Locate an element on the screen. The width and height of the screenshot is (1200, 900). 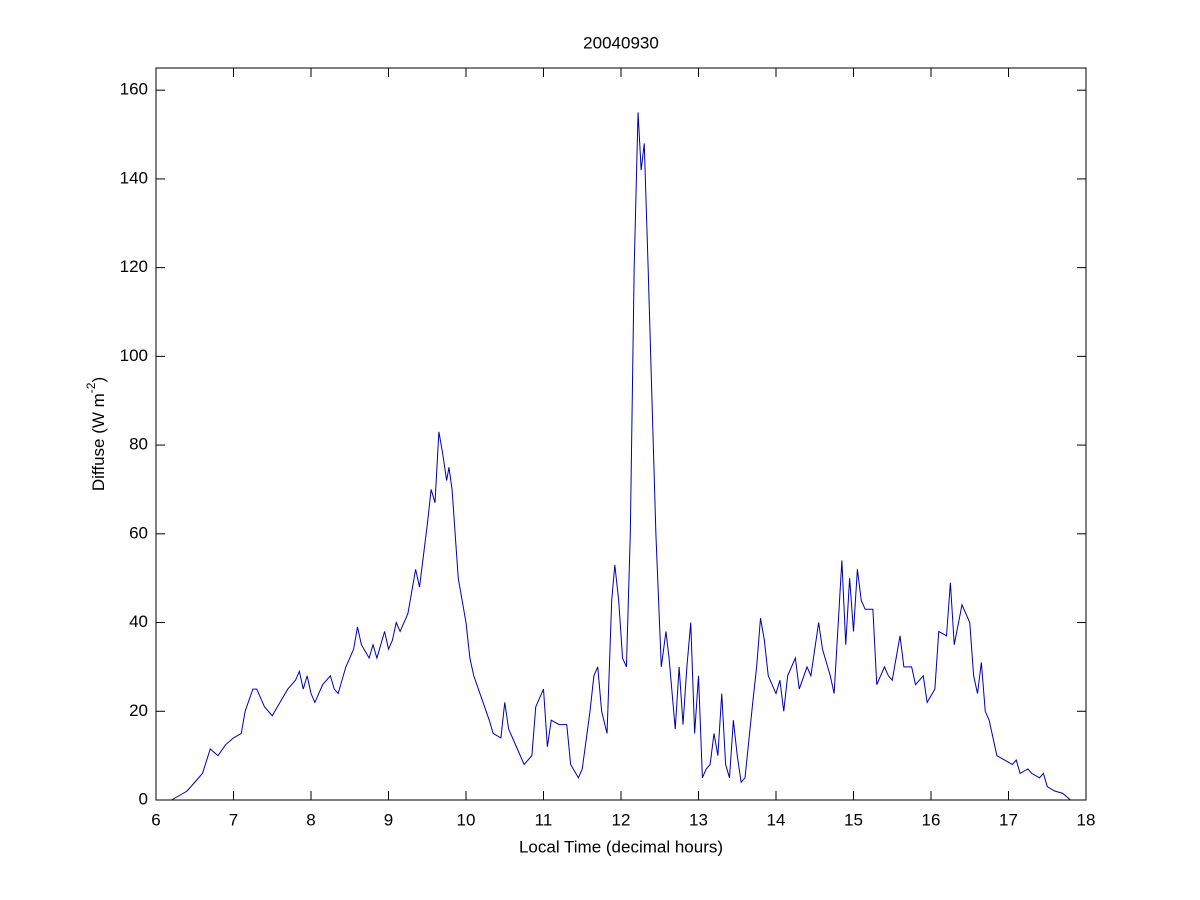
x-tick-label: 9 is located at coordinates (388, 819).